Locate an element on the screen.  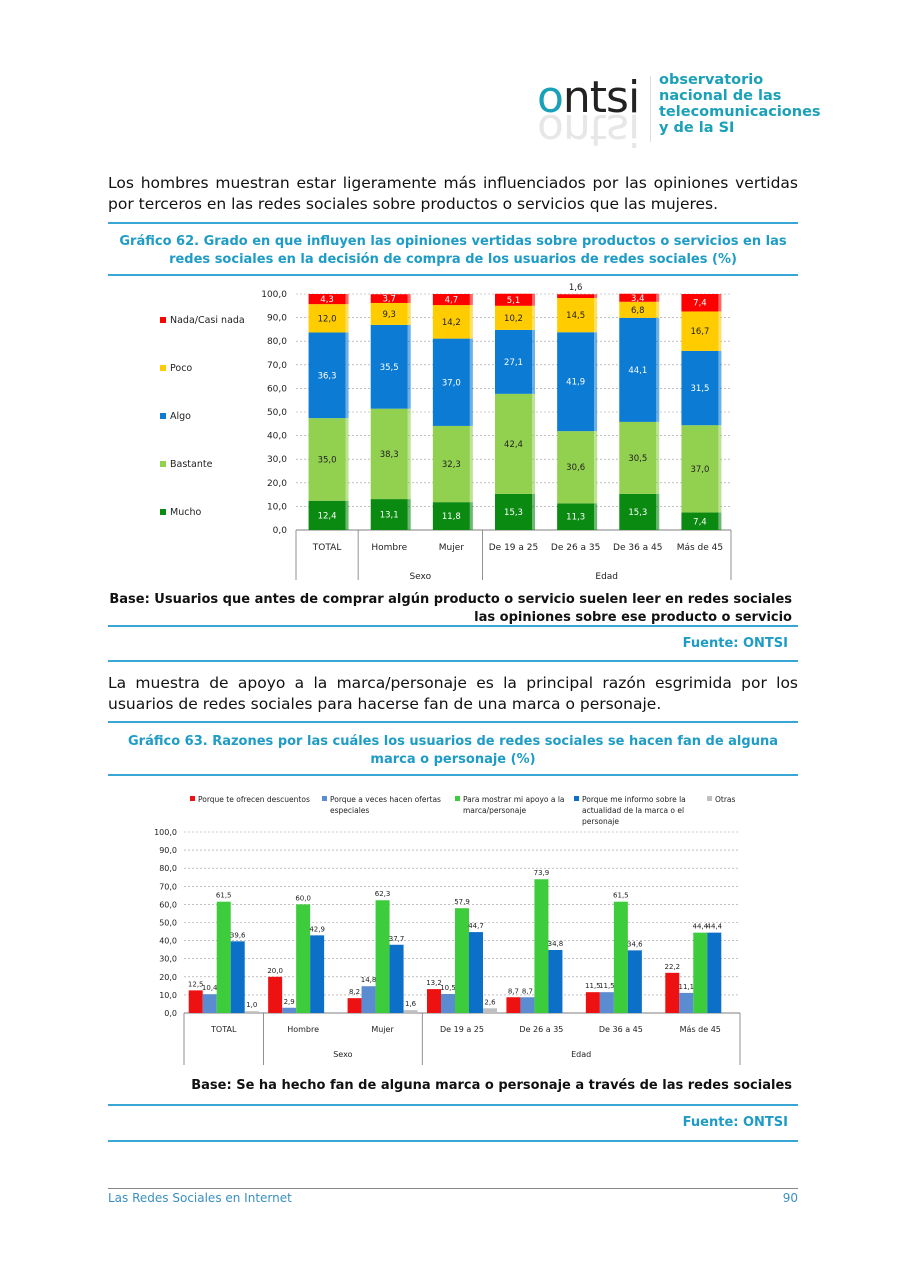
group-label: Sexo is located at coordinates (342, 1054).